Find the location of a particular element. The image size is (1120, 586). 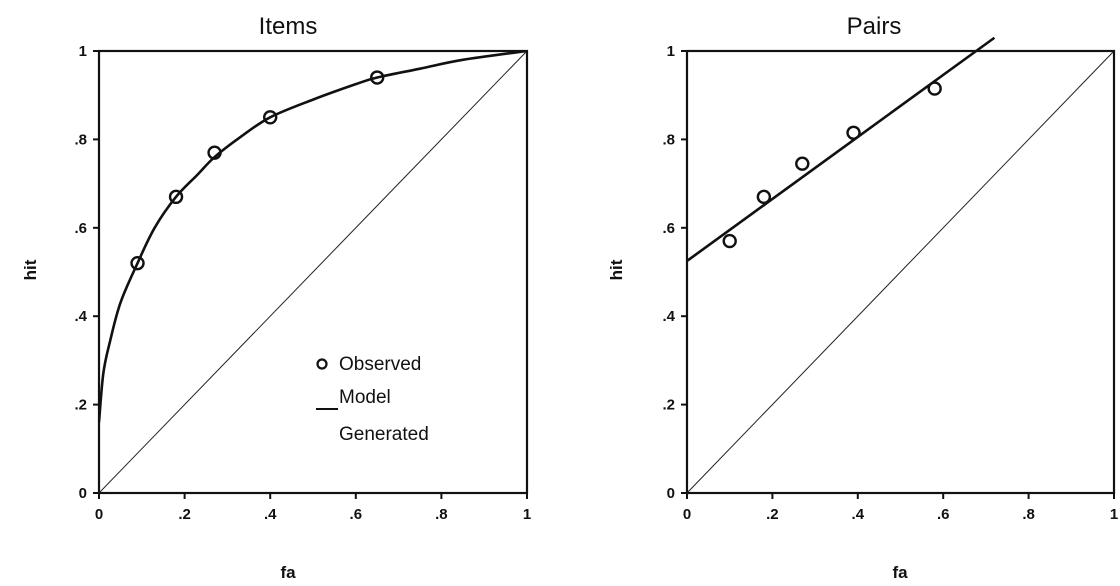

pairs-y-tick-label: .6 is located at coordinates (668, 228).